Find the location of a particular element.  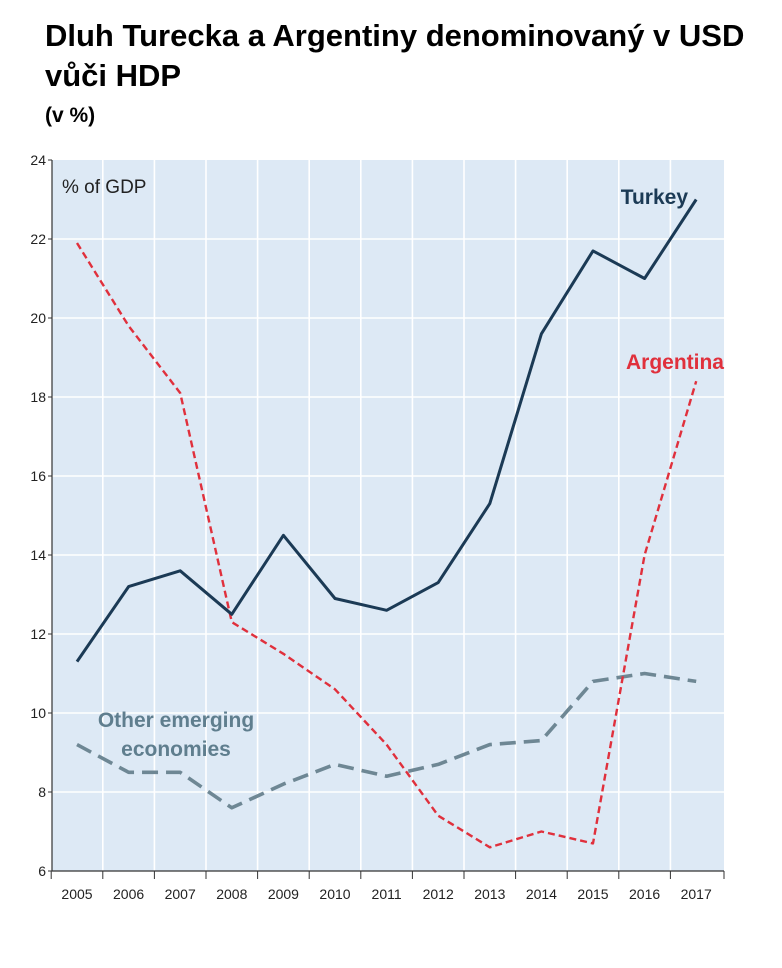

y-tick-label: 22 is located at coordinates (38, 239).